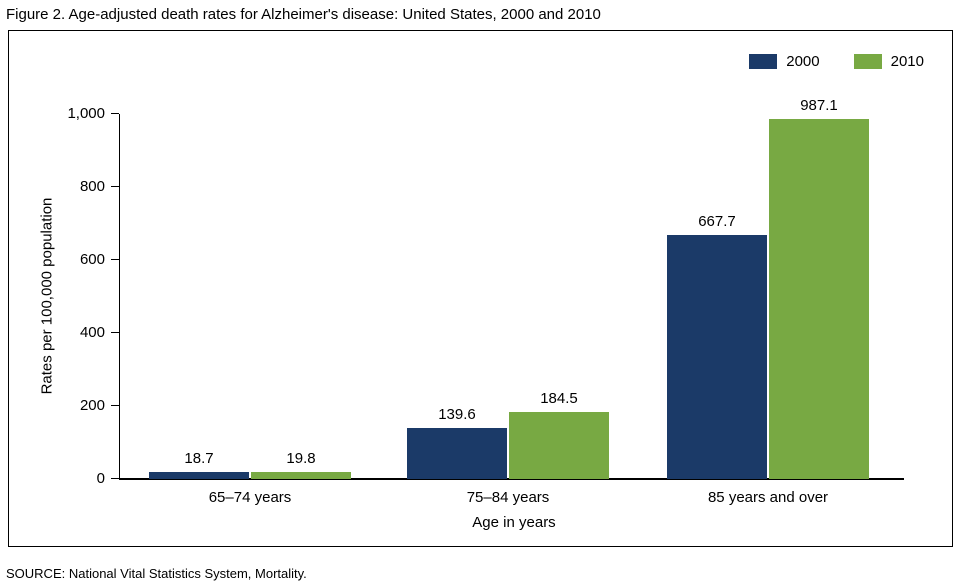 The width and height of the screenshot is (960, 586). Describe the element at coordinates (86, 113) in the screenshot. I see `y-tick-label: 1,000` at that location.